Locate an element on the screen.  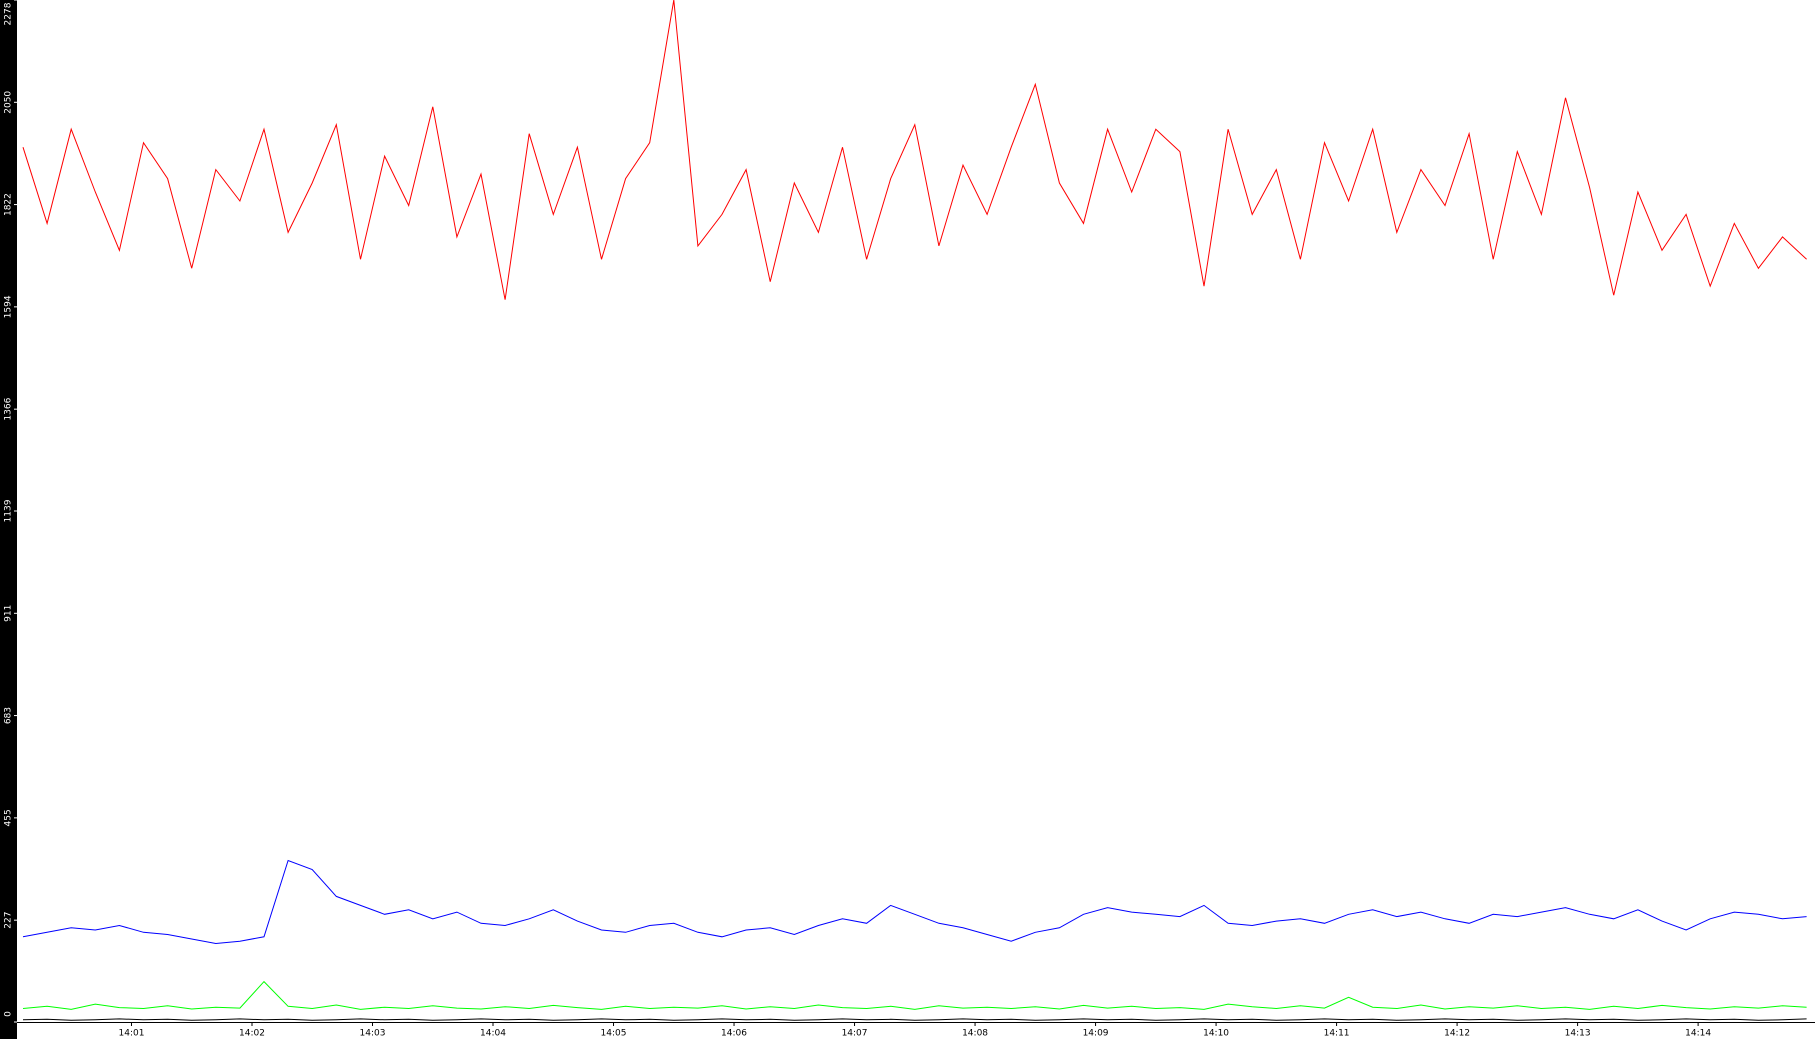
y-tick-label: 455 is located at coordinates (9, 817).